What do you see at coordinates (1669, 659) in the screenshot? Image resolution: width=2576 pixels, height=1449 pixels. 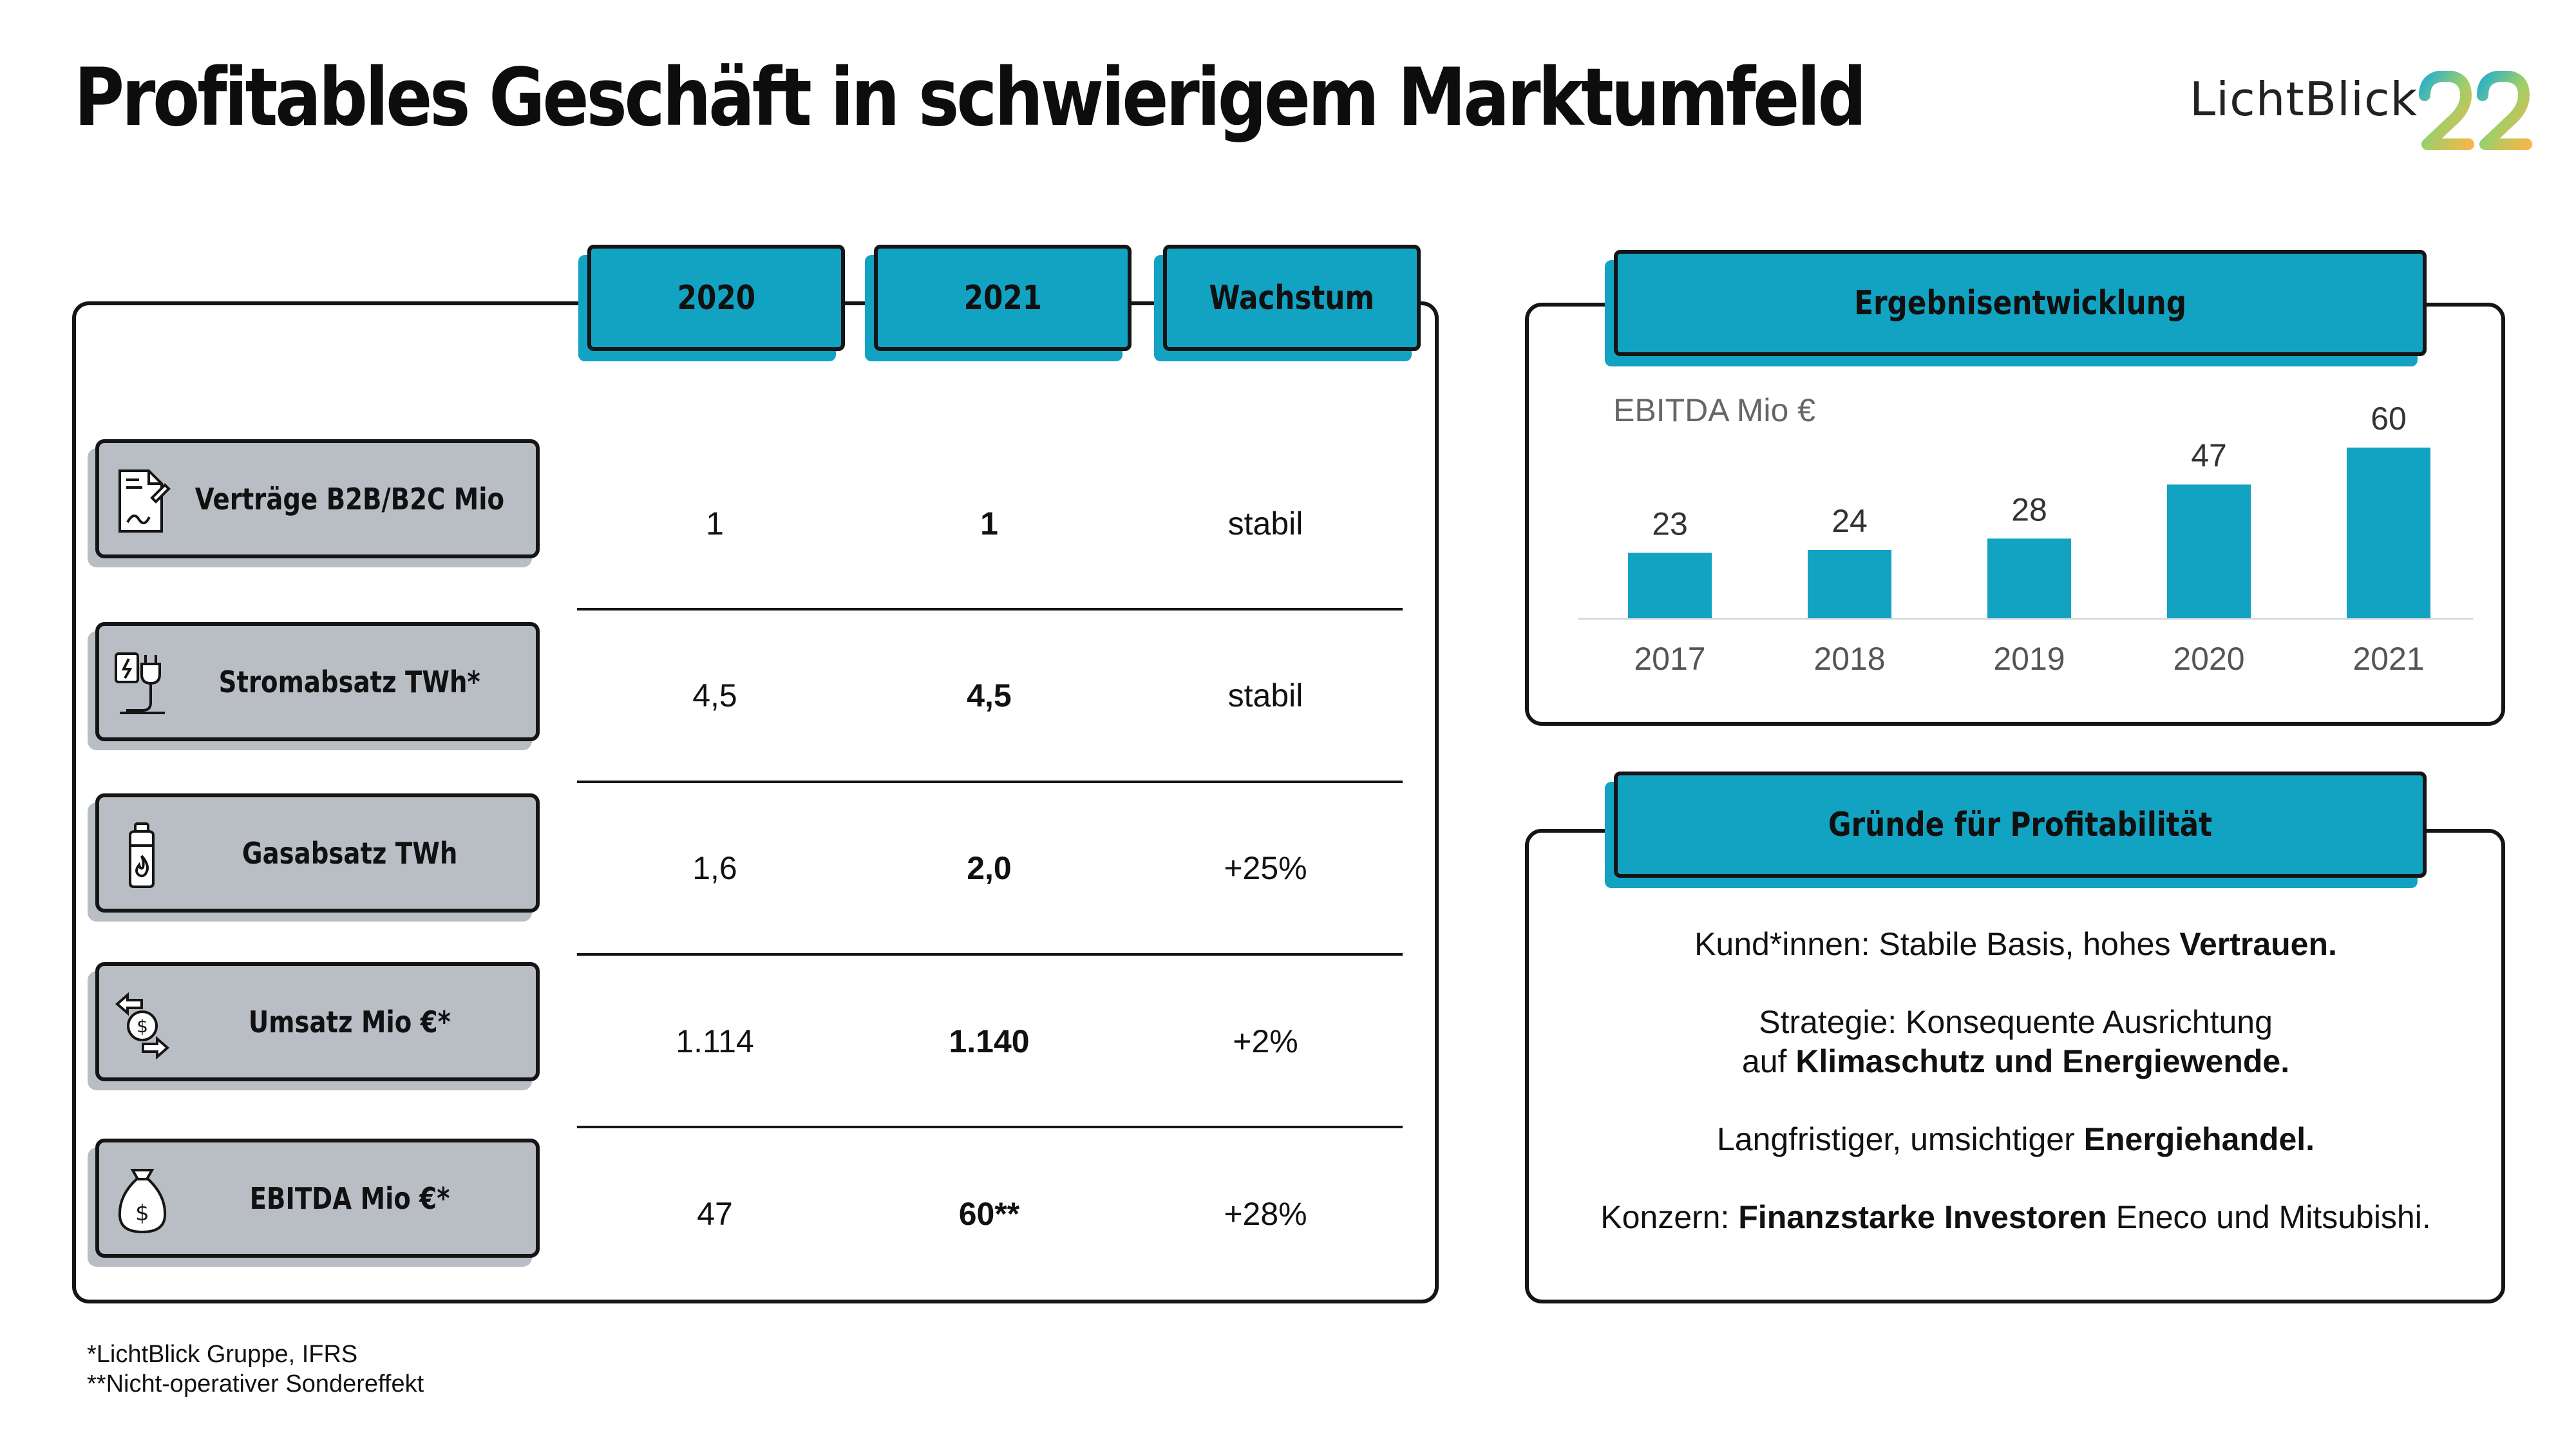 I see `x-tick-2017: 2017` at bounding box center [1669, 659].